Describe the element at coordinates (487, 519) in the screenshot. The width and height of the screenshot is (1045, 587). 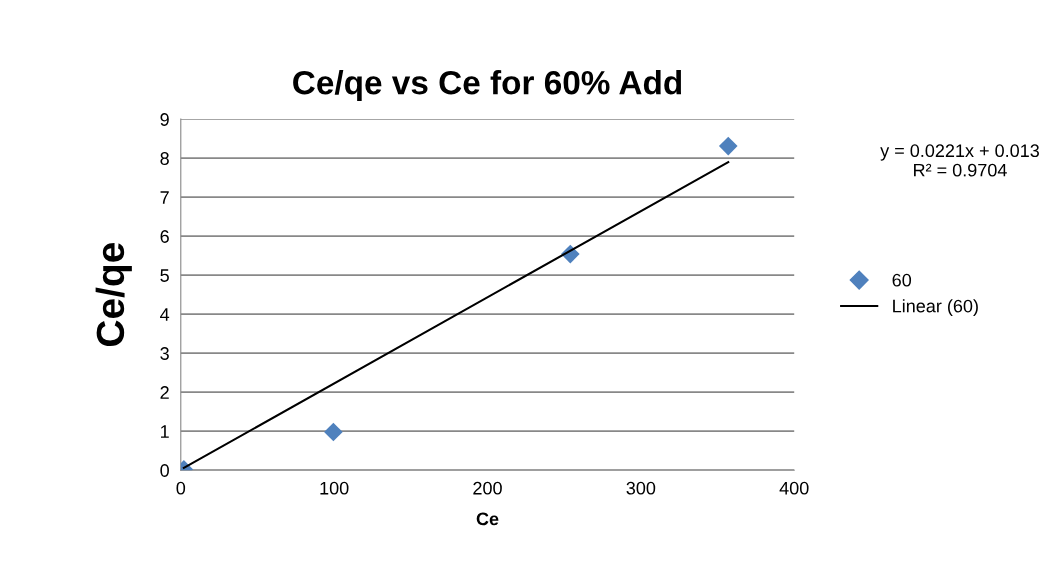
I see `x-axis-title: Ce` at that location.